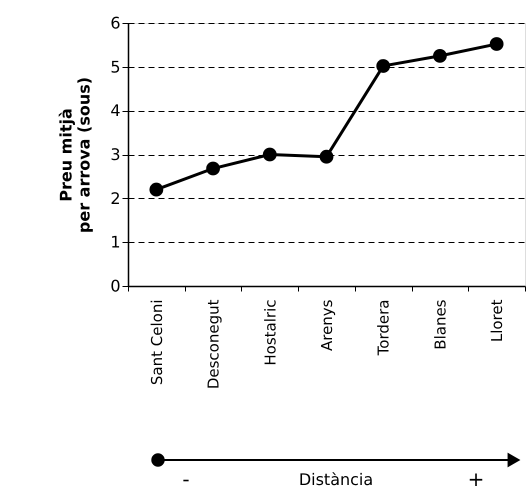 The height and width of the screenshot is (493, 530). I want to click on x-tick-label: Sant Celoni, so click(157, 343).